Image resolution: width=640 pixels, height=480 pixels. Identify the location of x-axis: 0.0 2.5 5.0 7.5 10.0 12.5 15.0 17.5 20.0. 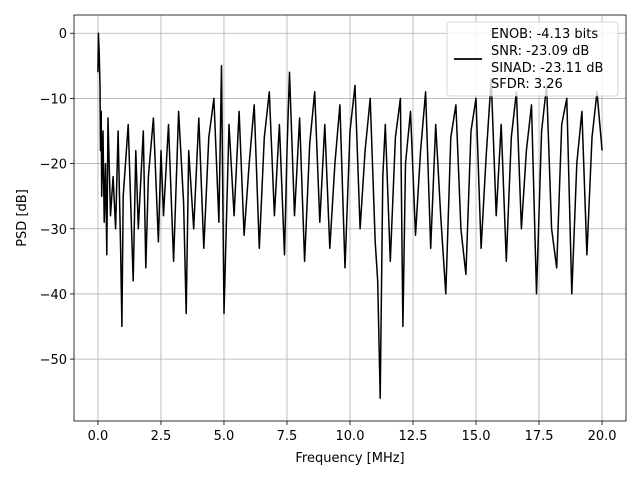
(352, 432).